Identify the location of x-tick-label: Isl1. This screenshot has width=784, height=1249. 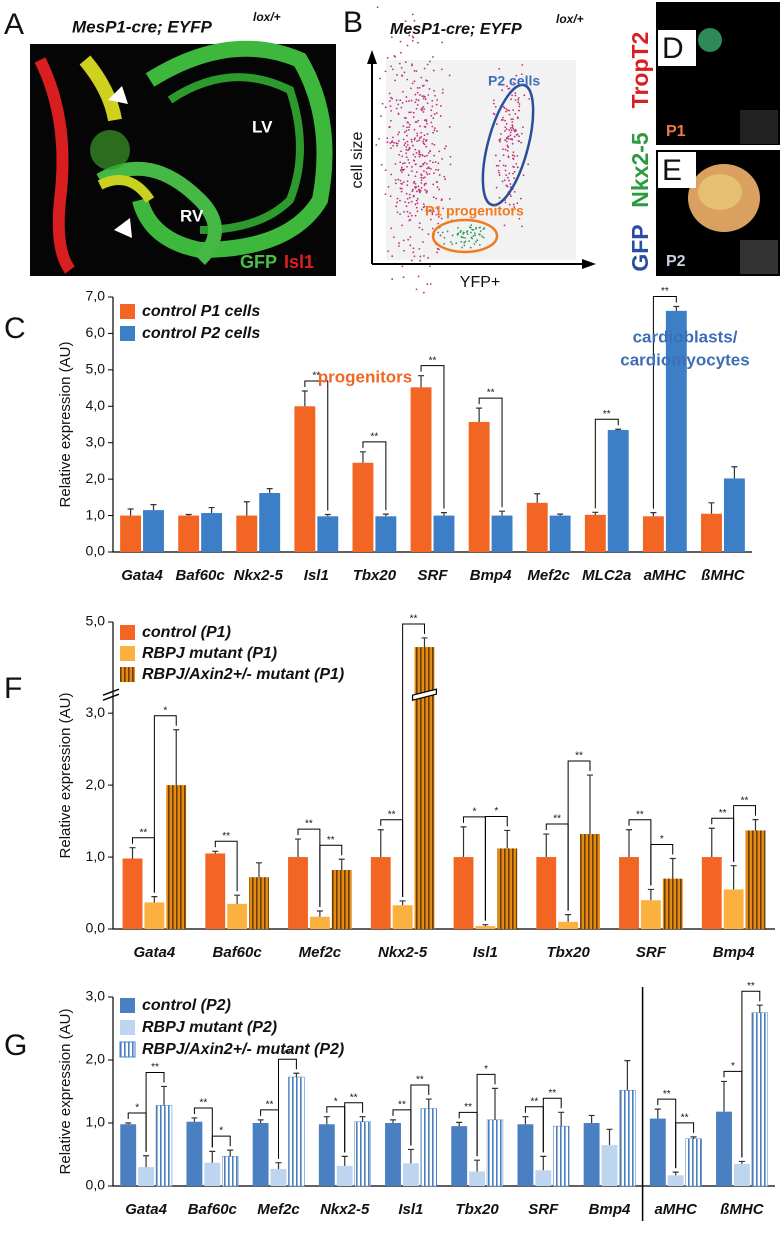
(410, 1209).